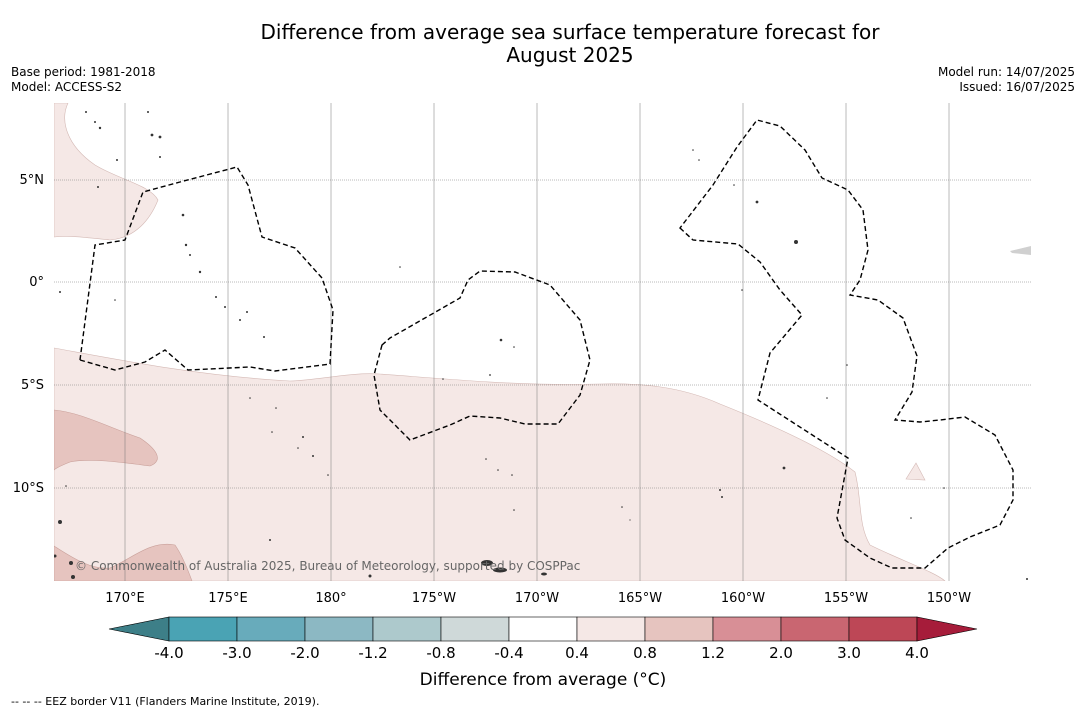  Describe the element at coordinates (206, 269) in the screenshot. I see `eez-kiribati-gilbert` at that location.